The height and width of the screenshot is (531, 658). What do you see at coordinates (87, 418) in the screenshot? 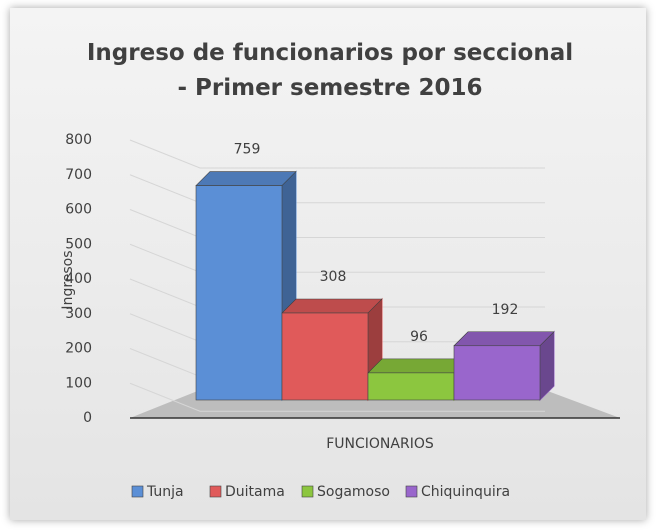
I see `y-tick-label: 0` at bounding box center [87, 418].